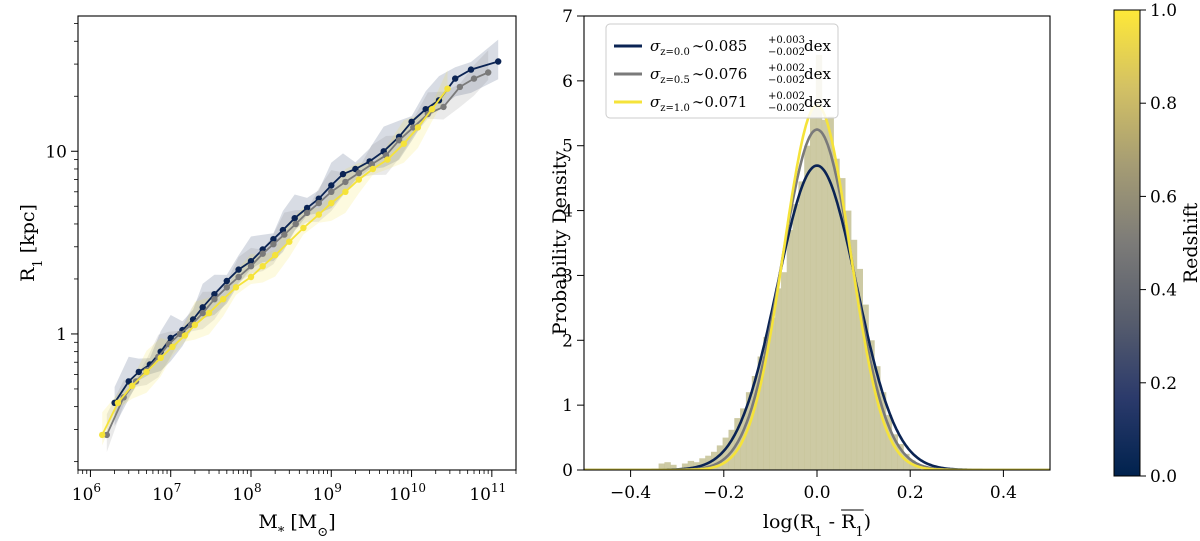 Image resolution: width=1200 pixels, height=541 pixels. What do you see at coordinates (630, 493) in the screenshot?
I see `x-tick-label: −0.4` at bounding box center [630, 493].